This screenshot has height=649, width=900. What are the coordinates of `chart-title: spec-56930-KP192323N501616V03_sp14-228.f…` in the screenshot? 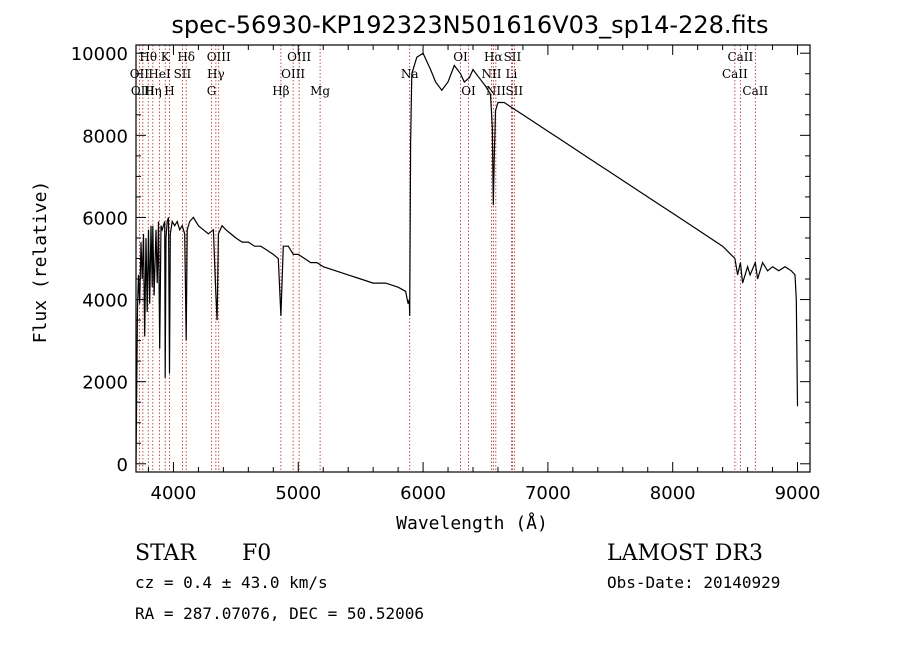 It's located at (469, 25).